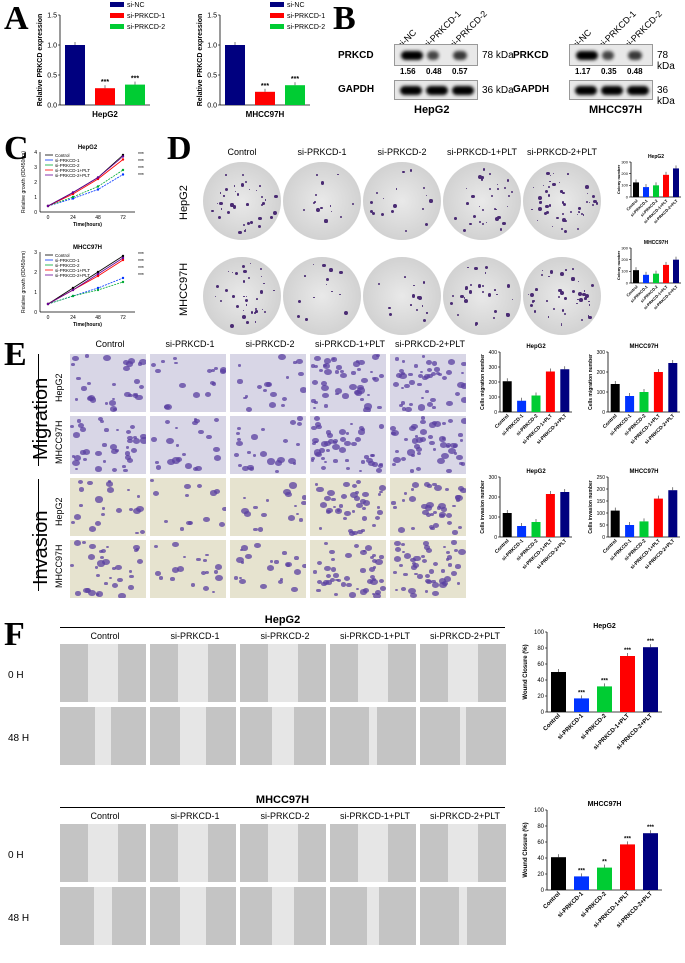 Image resolution: width=685 pixels, height=963 pixels. What do you see at coordinates (412, 55) in the screenshot?
I see `blot-band` at bounding box center [412, 55].